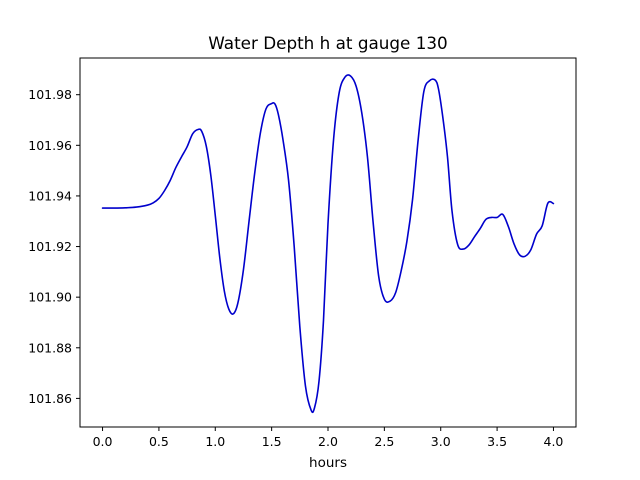 The image size is (640, 480). What do you see at coordinates (50, 246) in the screenshot?
I see `y-tick-label: 101.92` at bounding box center [50, 246].